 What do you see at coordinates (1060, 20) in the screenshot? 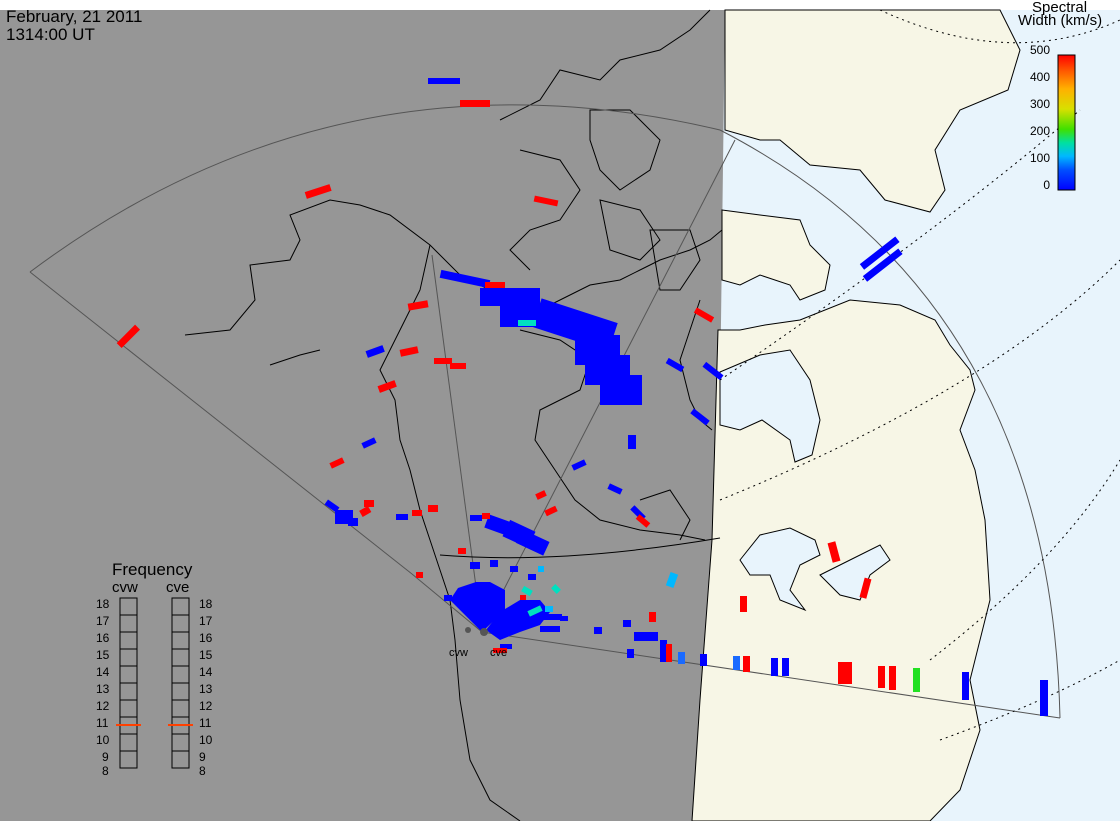
I see `colorbar-title-line2: Width (km/s)` at bounding box center [1060, 20].